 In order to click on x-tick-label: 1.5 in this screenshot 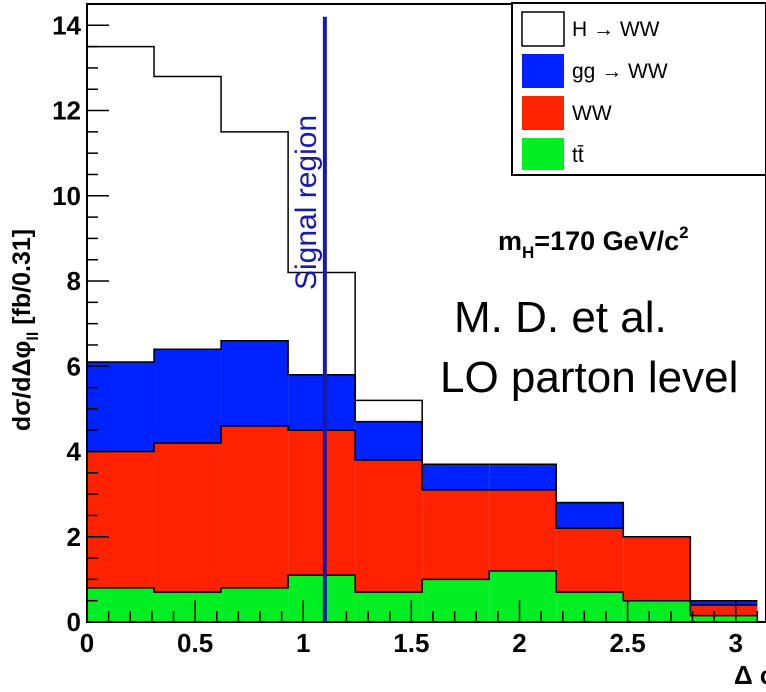, I will do `click(411, 643)`.